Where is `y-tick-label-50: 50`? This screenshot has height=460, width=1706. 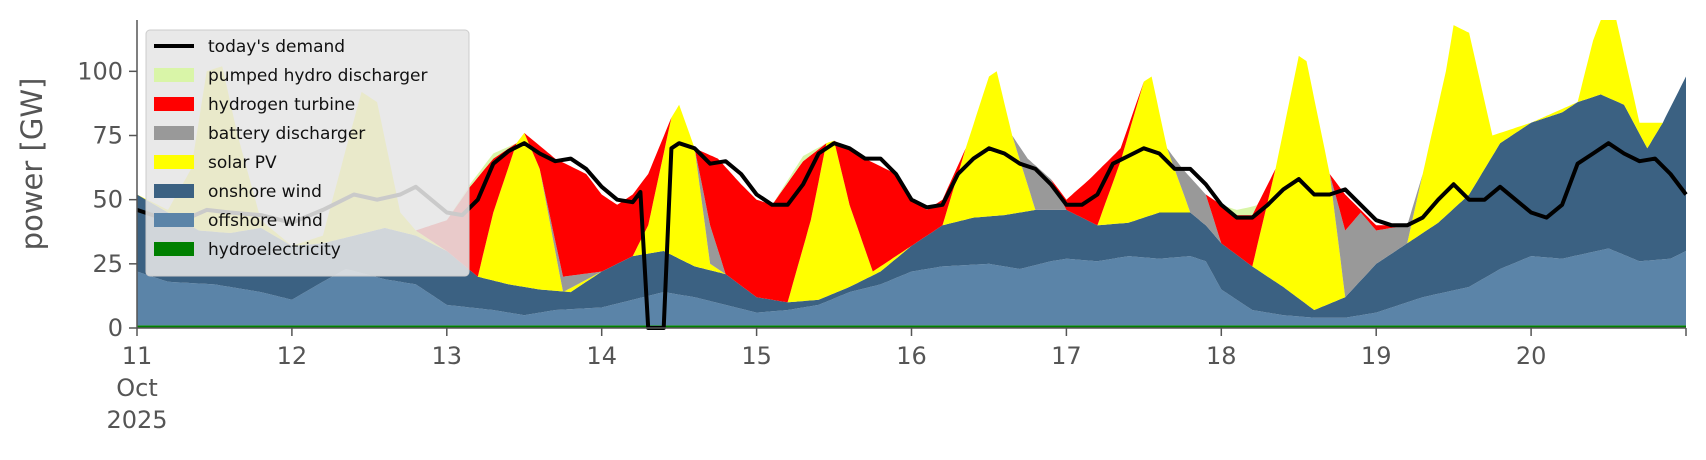
y-tick-label-50: 50 is located at coordinates (107, 200).